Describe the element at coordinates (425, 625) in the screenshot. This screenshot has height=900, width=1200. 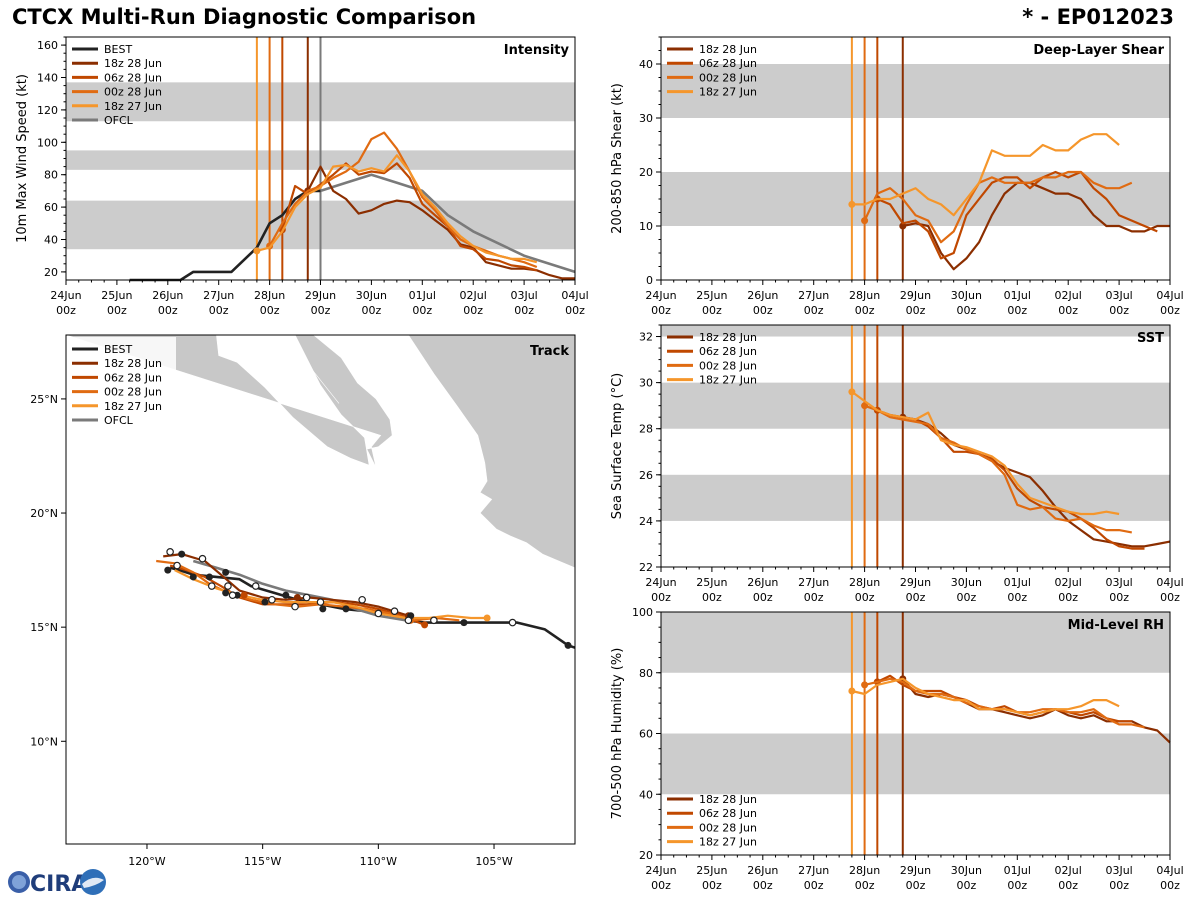
I see `track-dot-06z-28-jun` at that location.